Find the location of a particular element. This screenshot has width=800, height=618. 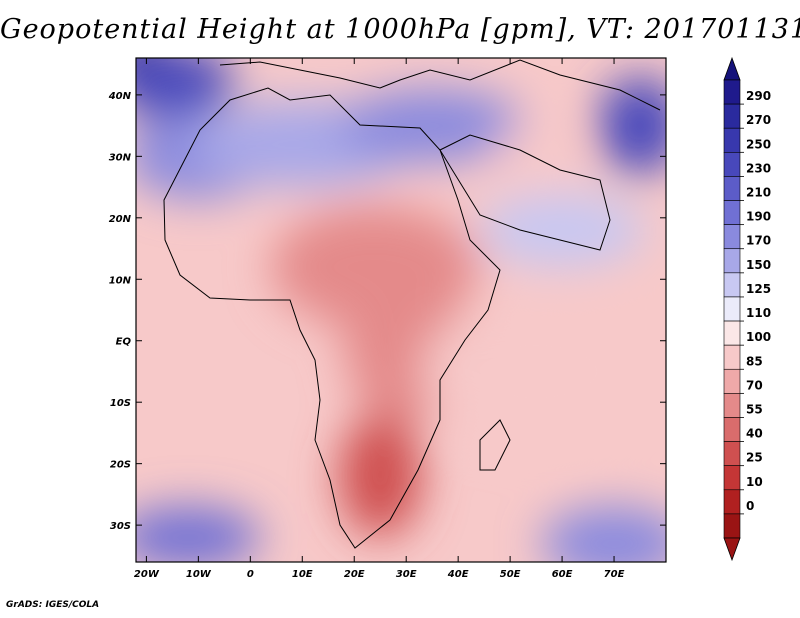

lon-tick-label: 60E is located at coordinates (562, 574).